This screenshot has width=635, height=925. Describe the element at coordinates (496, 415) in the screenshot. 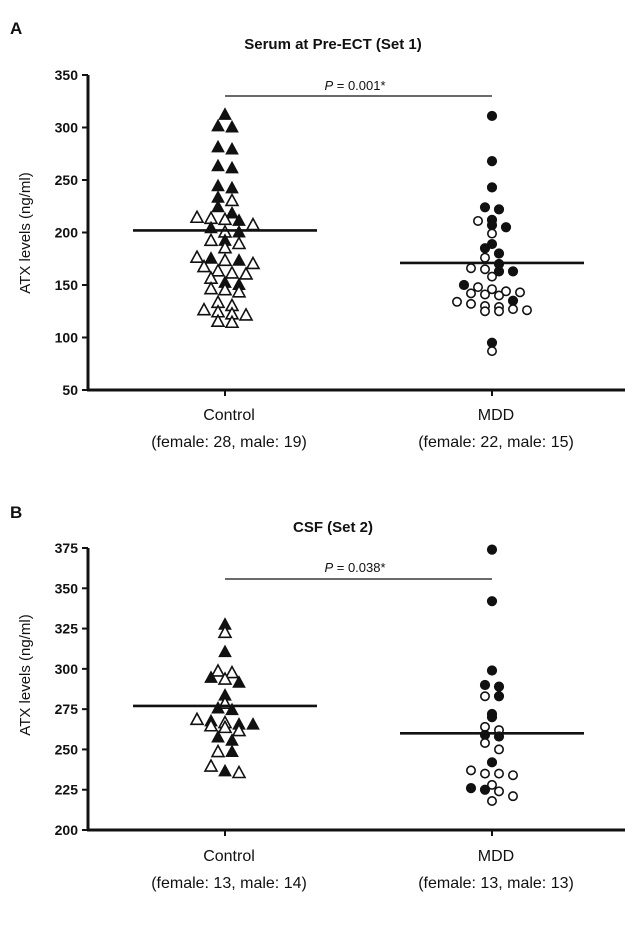

I see `category-label-mdd-a: MDD` at that location.